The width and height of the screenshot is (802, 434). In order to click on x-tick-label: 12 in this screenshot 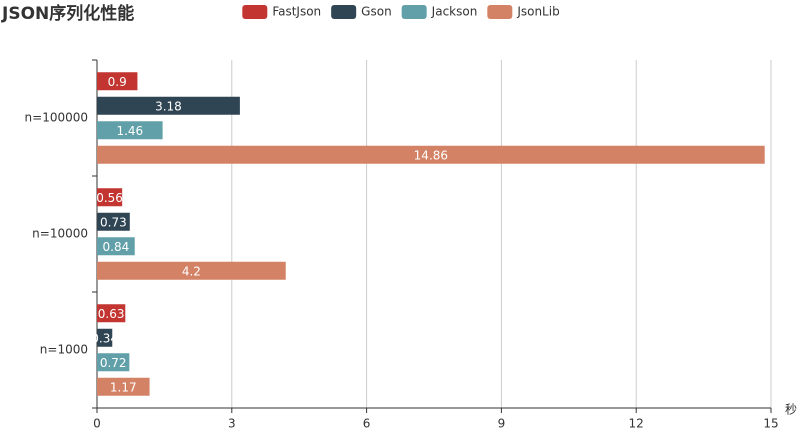, I will do `click(636, 424)`.